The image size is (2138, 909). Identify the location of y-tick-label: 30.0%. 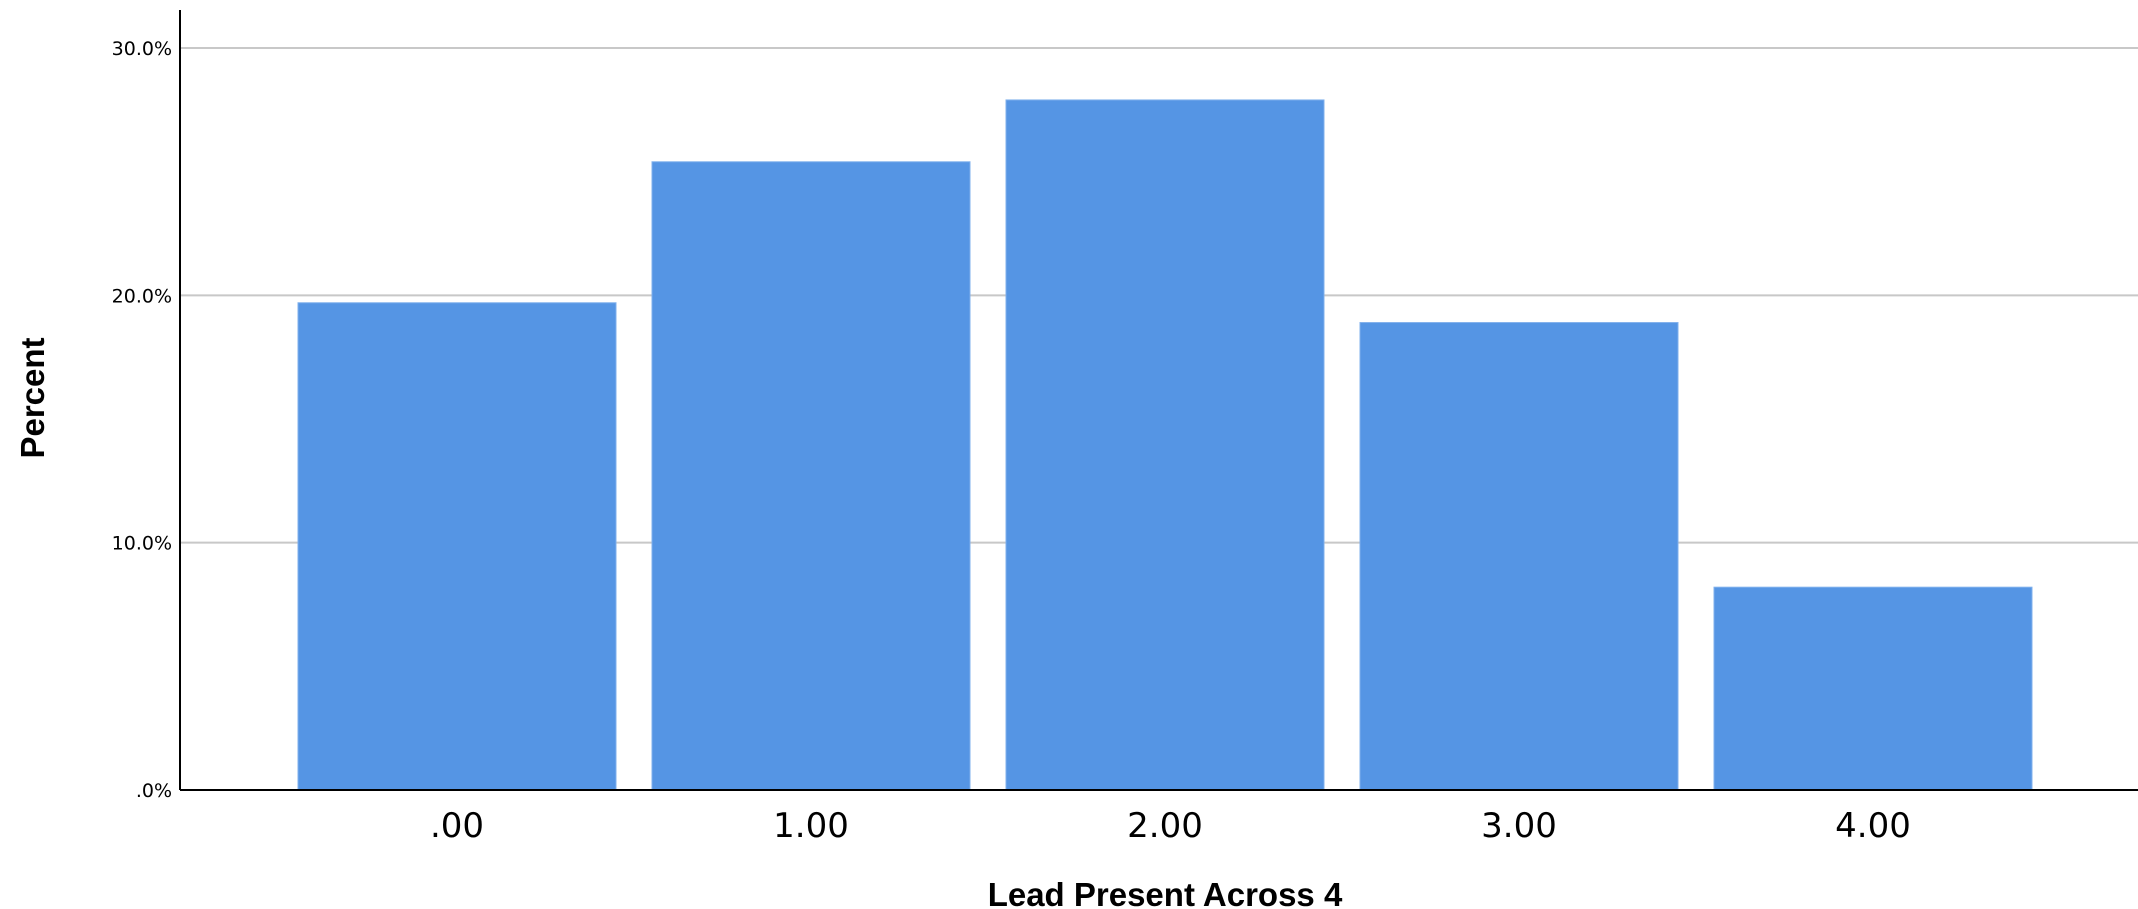
(142, 49).